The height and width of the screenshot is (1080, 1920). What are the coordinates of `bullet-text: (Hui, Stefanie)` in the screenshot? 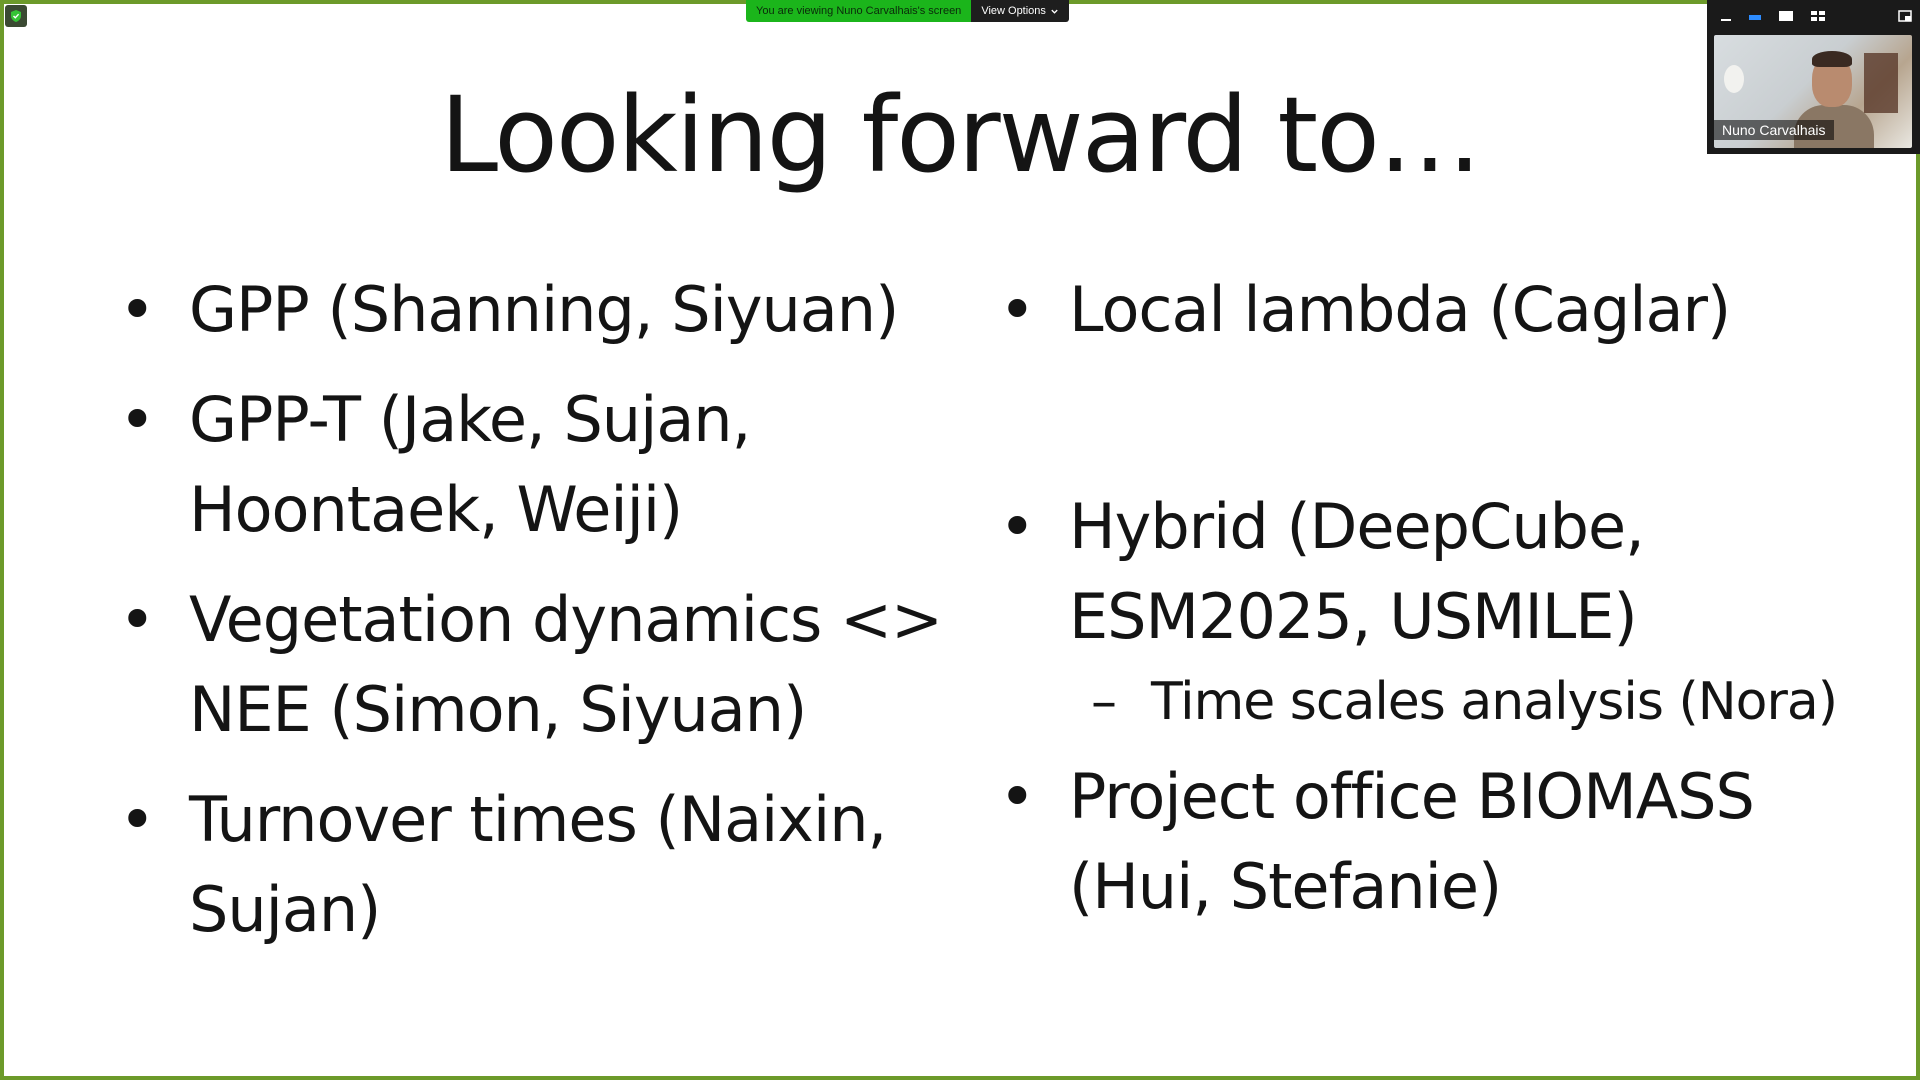 It's located at (1285, 886).